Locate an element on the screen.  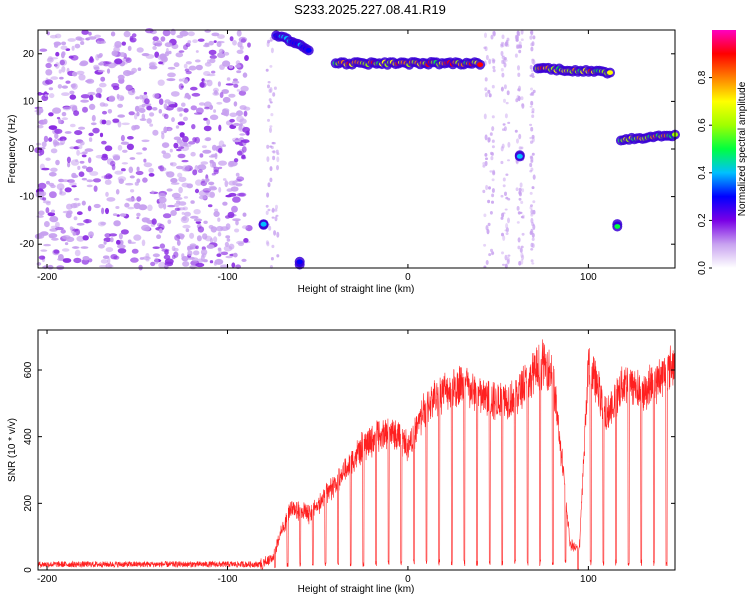
y-tick-label: -10 is located at coordinates (27, 197).